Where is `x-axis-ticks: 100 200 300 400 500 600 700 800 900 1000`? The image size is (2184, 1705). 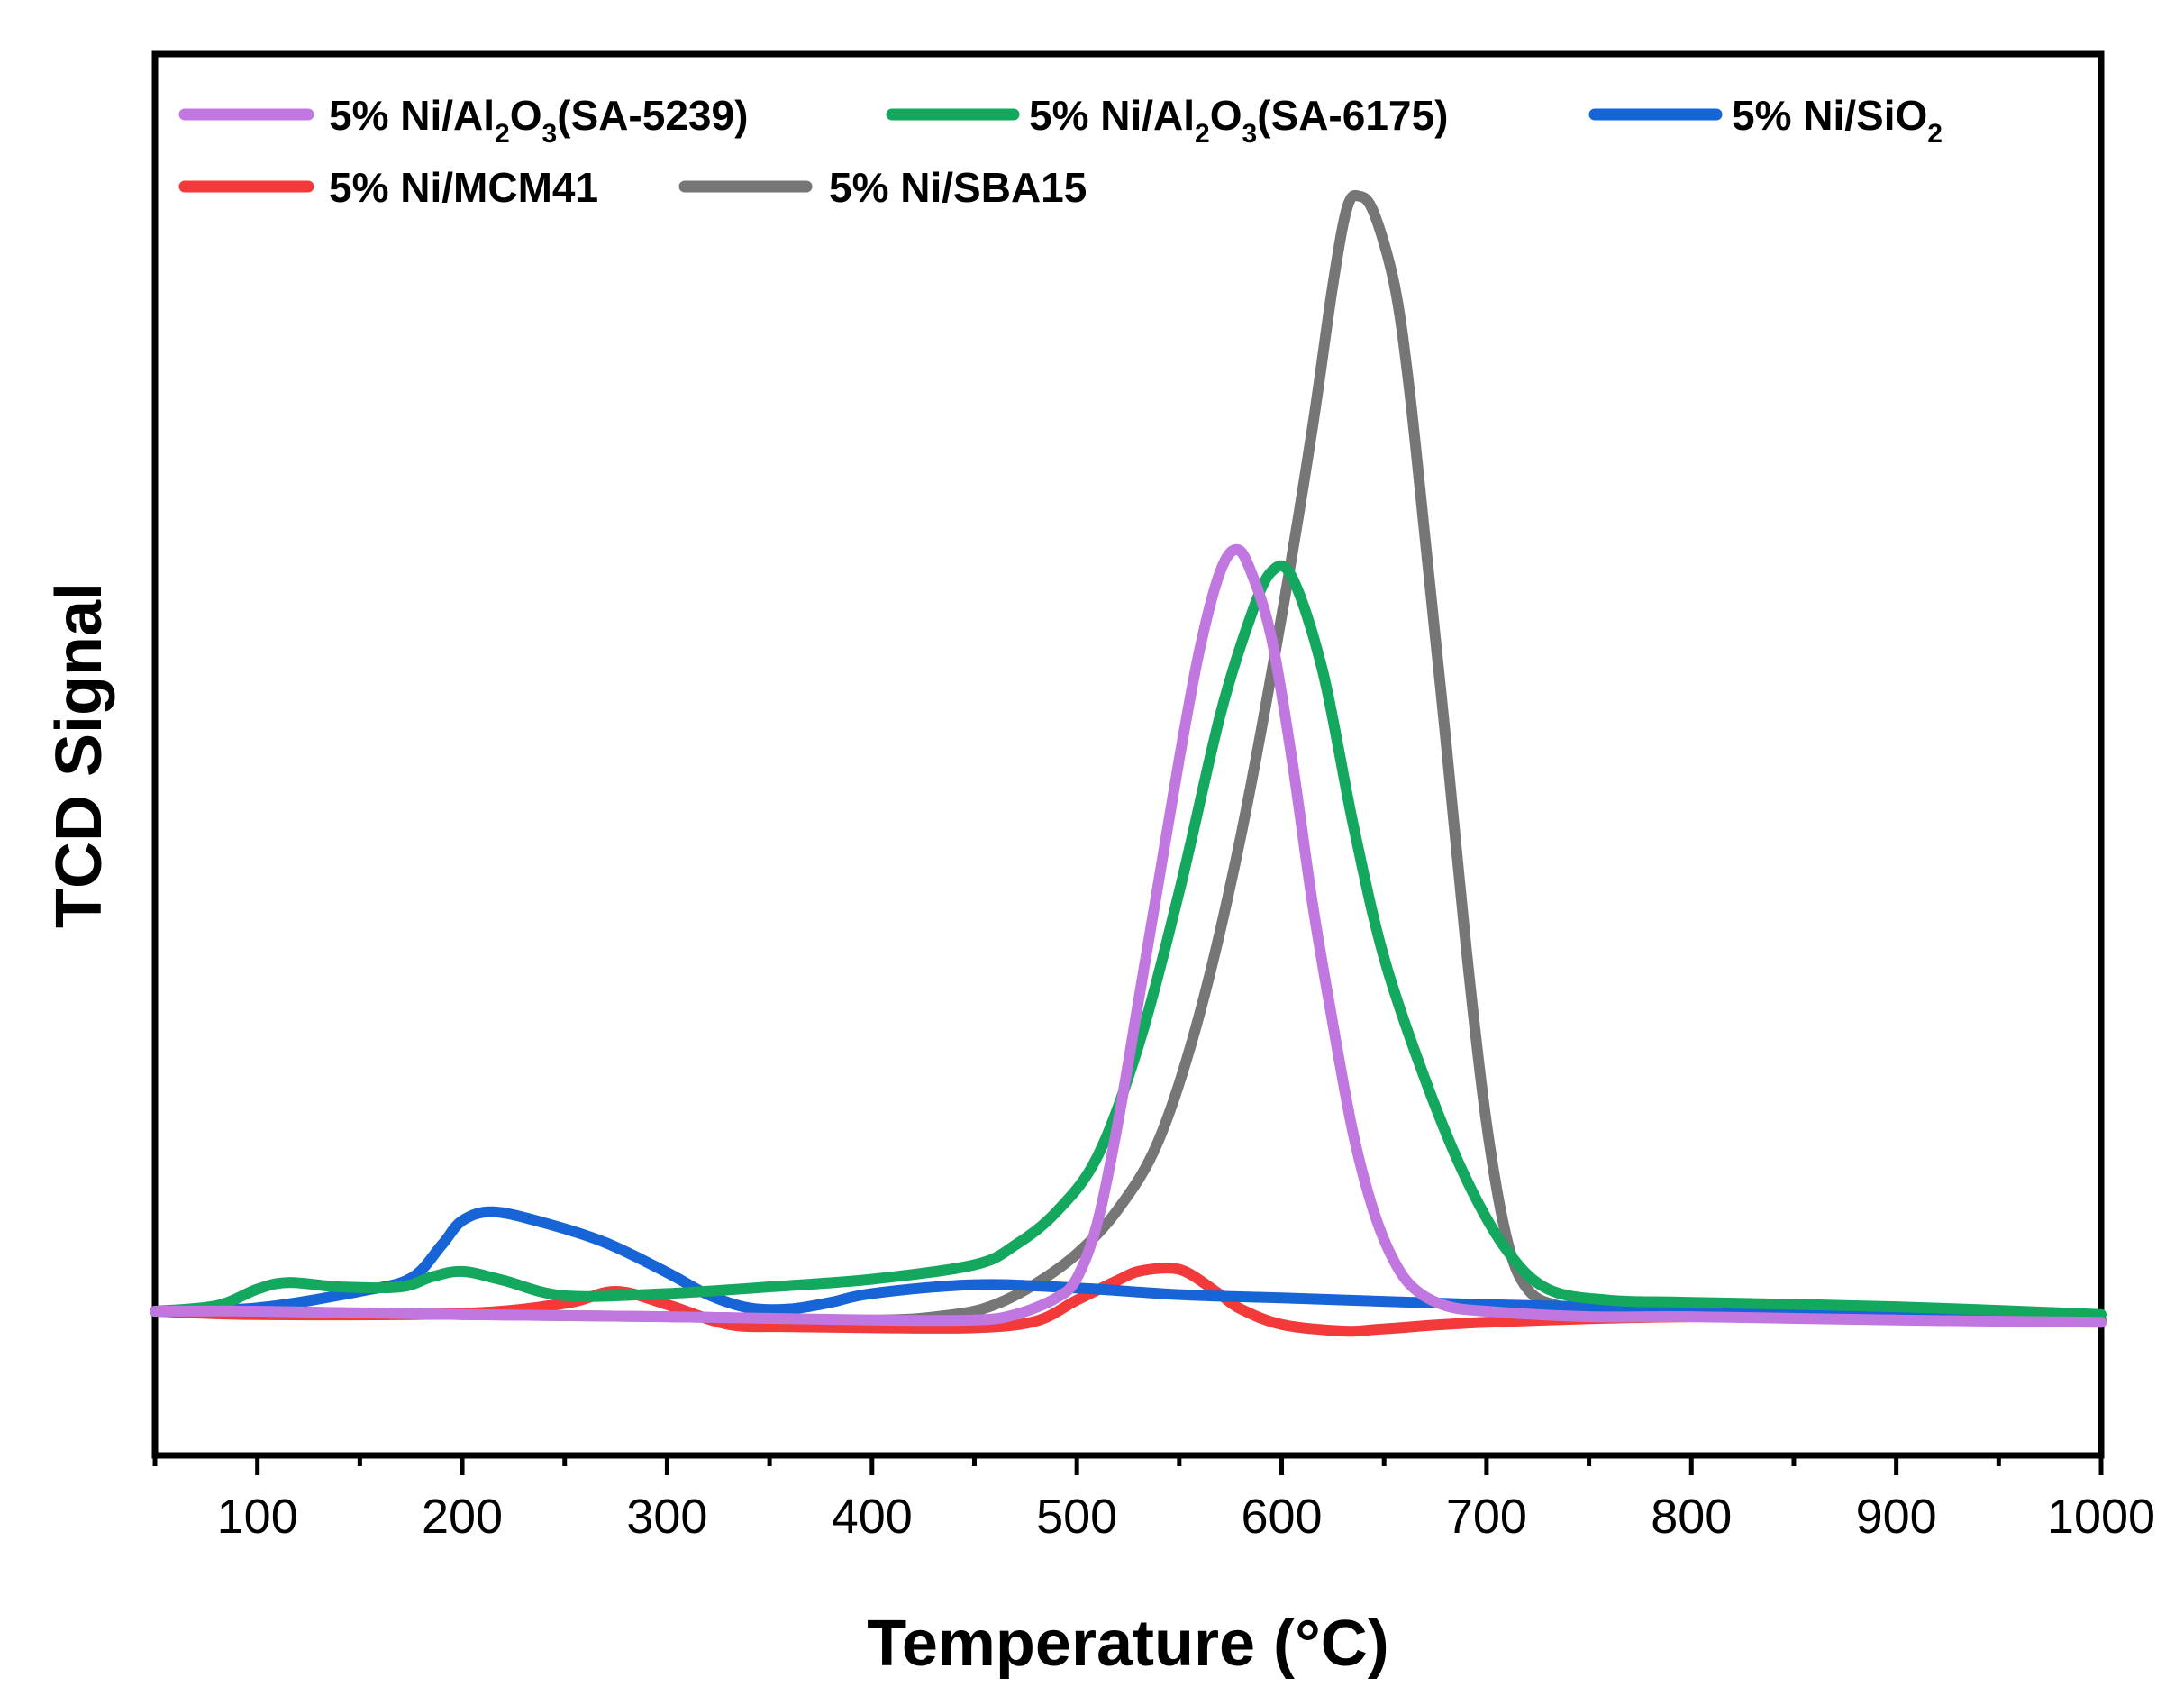 x-axis-ticks: 100 200 300 400 500 600 700 800 900 1000 is located at coordinates (1154, 1499).